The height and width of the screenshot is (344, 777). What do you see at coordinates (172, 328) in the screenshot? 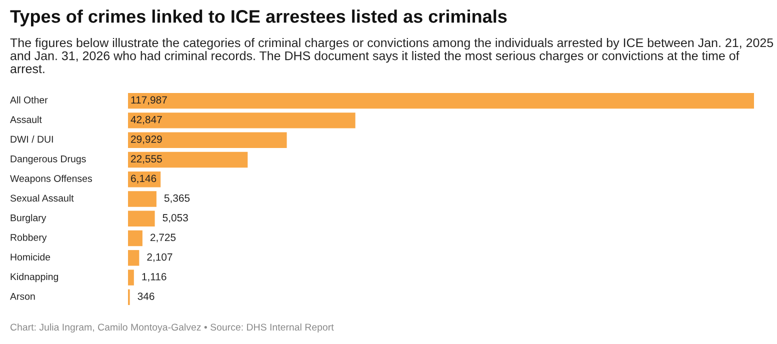
I see `text: Chart: Julia Ingram, Camilo Montoya-Galvez • Source: DHS Internal Report` at bounding box center [172, 328].